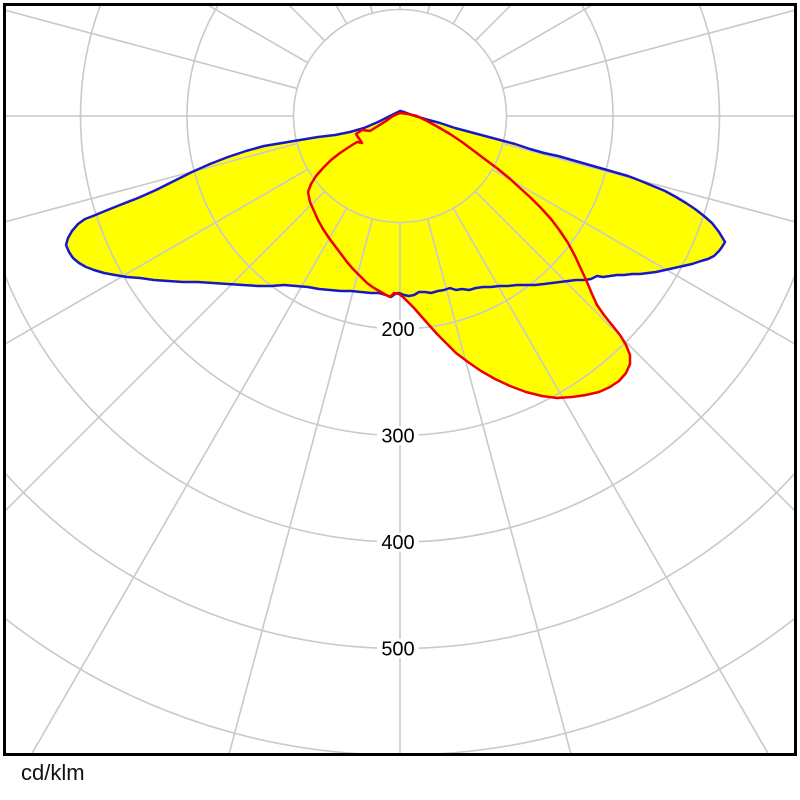  I want to click on ring-label-400: 400, so click(397, 543).